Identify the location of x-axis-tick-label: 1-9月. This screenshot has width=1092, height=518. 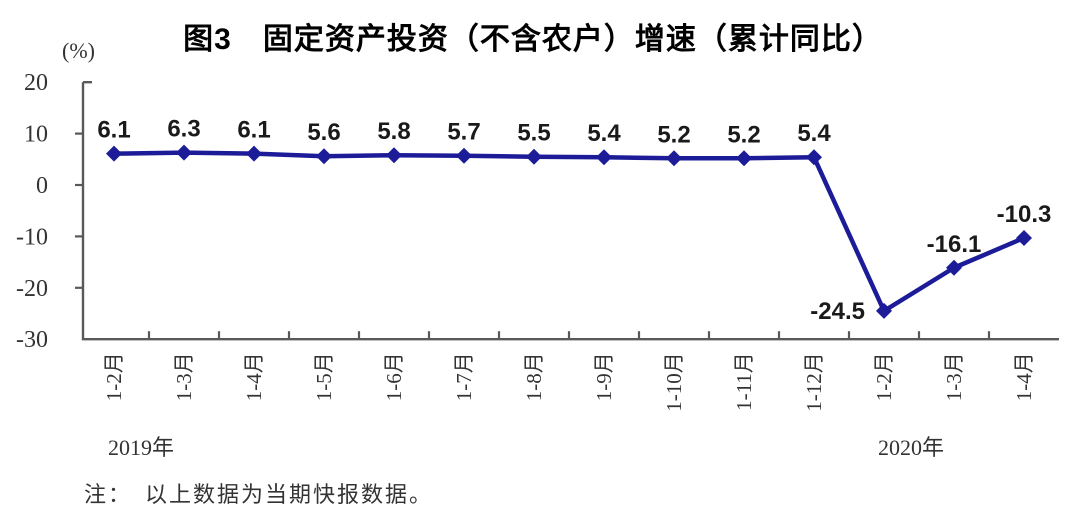
(604, 376).